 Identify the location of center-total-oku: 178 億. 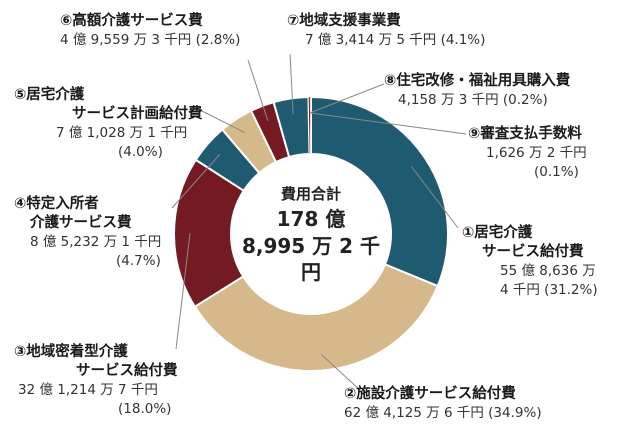
(311, 219).